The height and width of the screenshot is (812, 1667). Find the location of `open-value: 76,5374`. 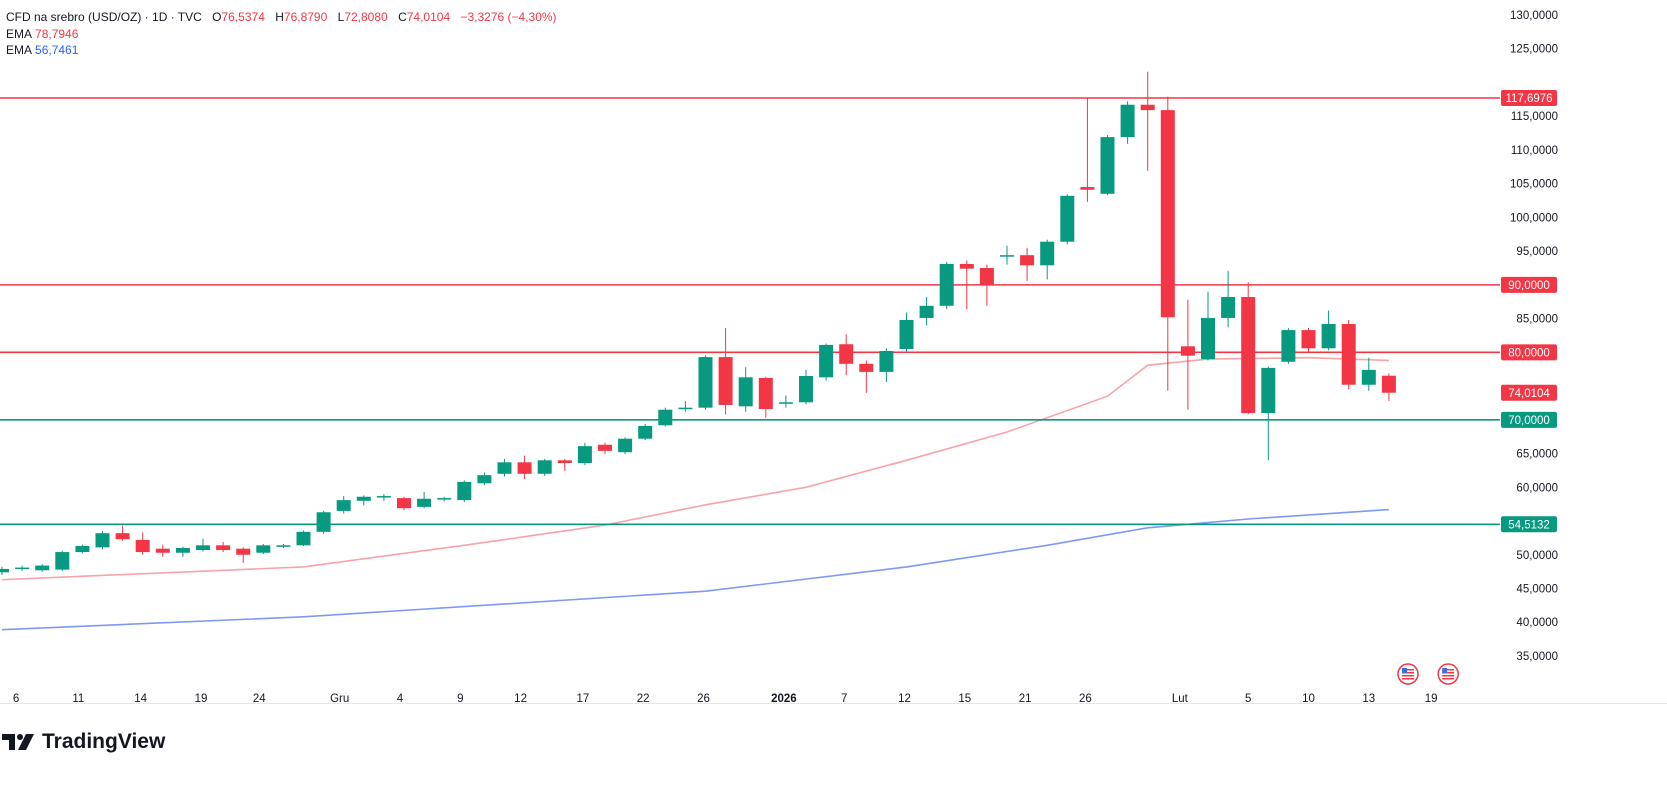

open-value: 76,5374 is located at coordinates (243, 17).